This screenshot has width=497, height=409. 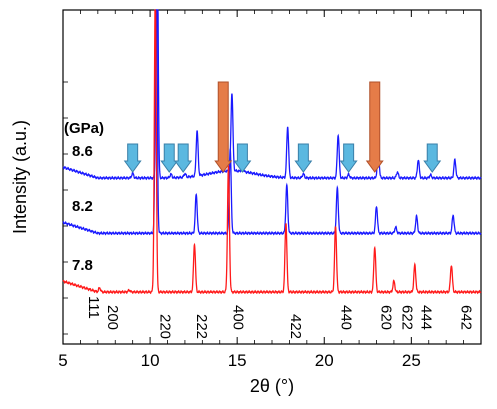 I want to click on x-tick-label: 20, so click(x=324, y=360).